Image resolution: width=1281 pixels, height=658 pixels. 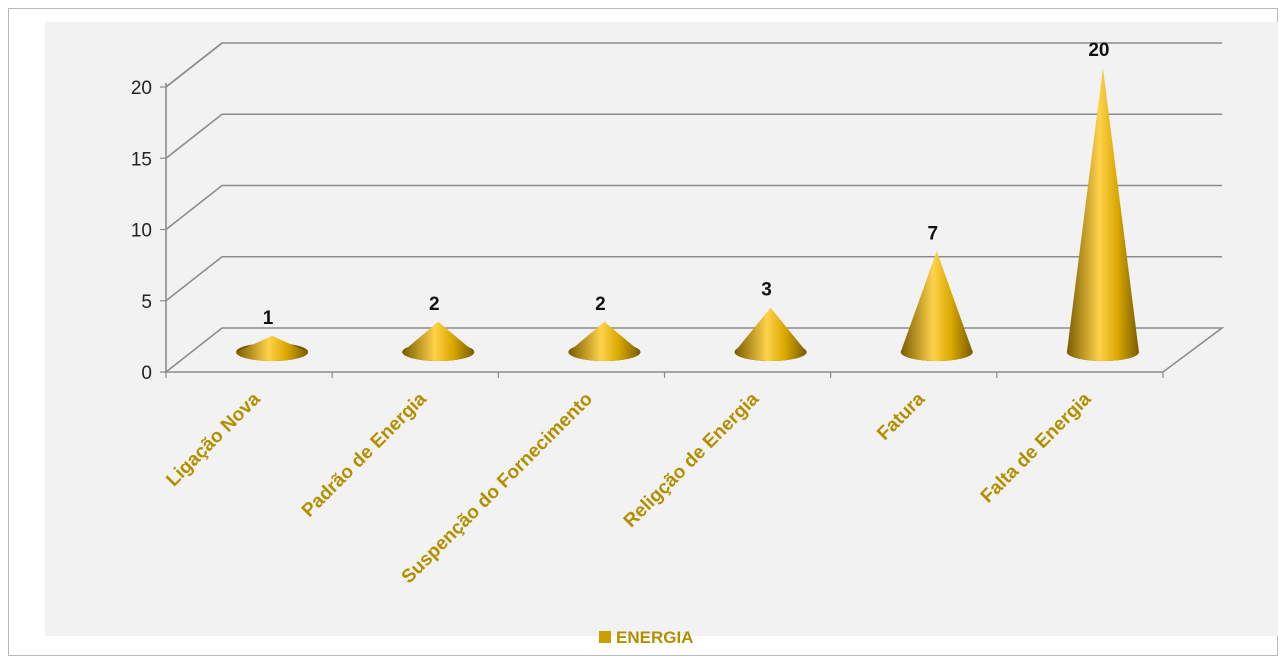 I want to click on y-tick-labels: 0 5 10 15 20, so click(x=141, y=231).